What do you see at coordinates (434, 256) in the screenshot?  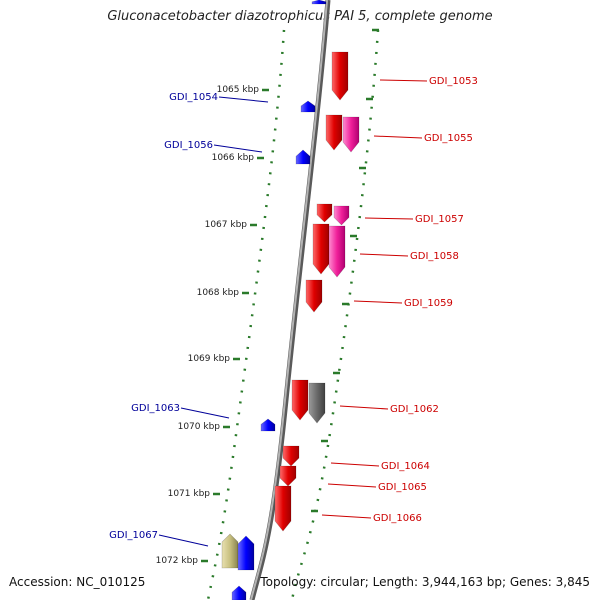 I see `forward-gene-label: GDI_1058` at bounding box center [434, 256].